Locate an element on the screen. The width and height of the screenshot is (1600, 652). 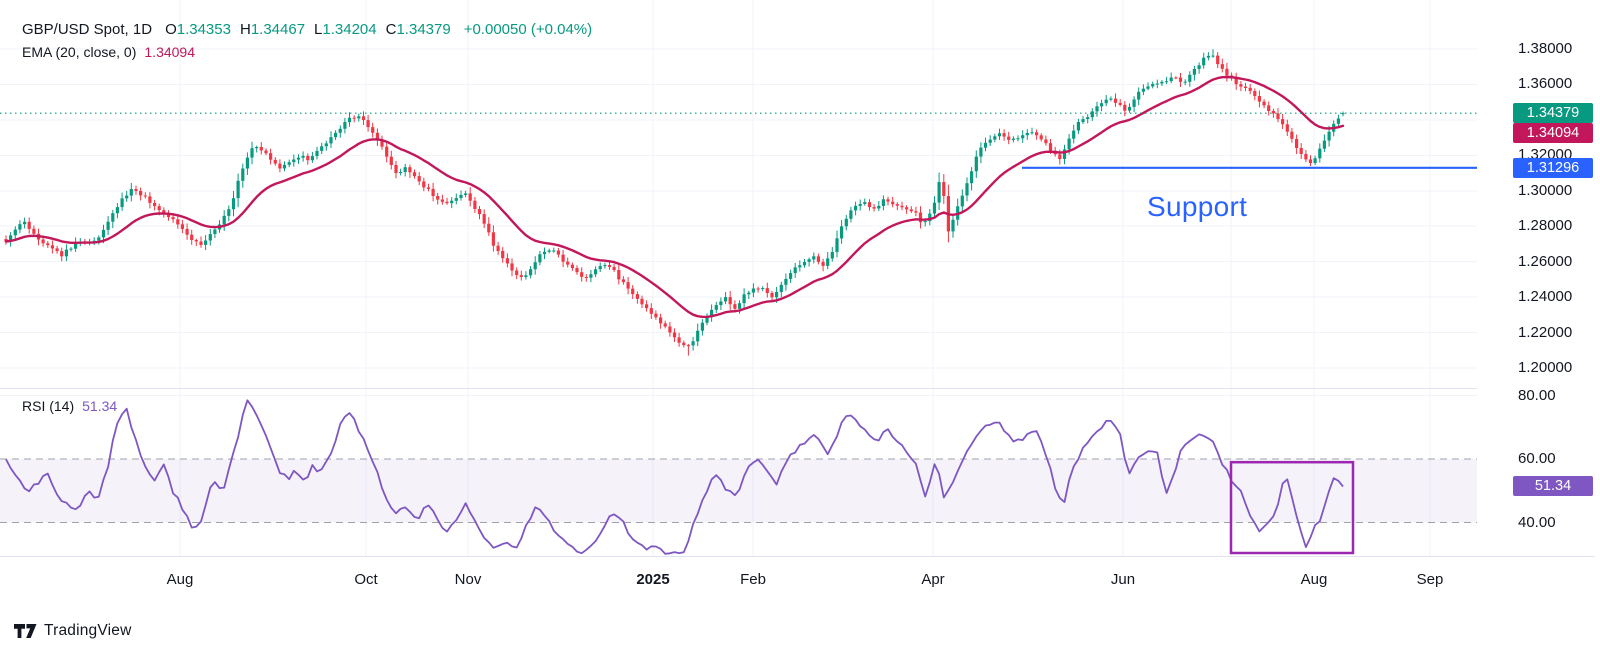
ema-label: EMA (20, close, 0) is located at coordinates (79, 52).